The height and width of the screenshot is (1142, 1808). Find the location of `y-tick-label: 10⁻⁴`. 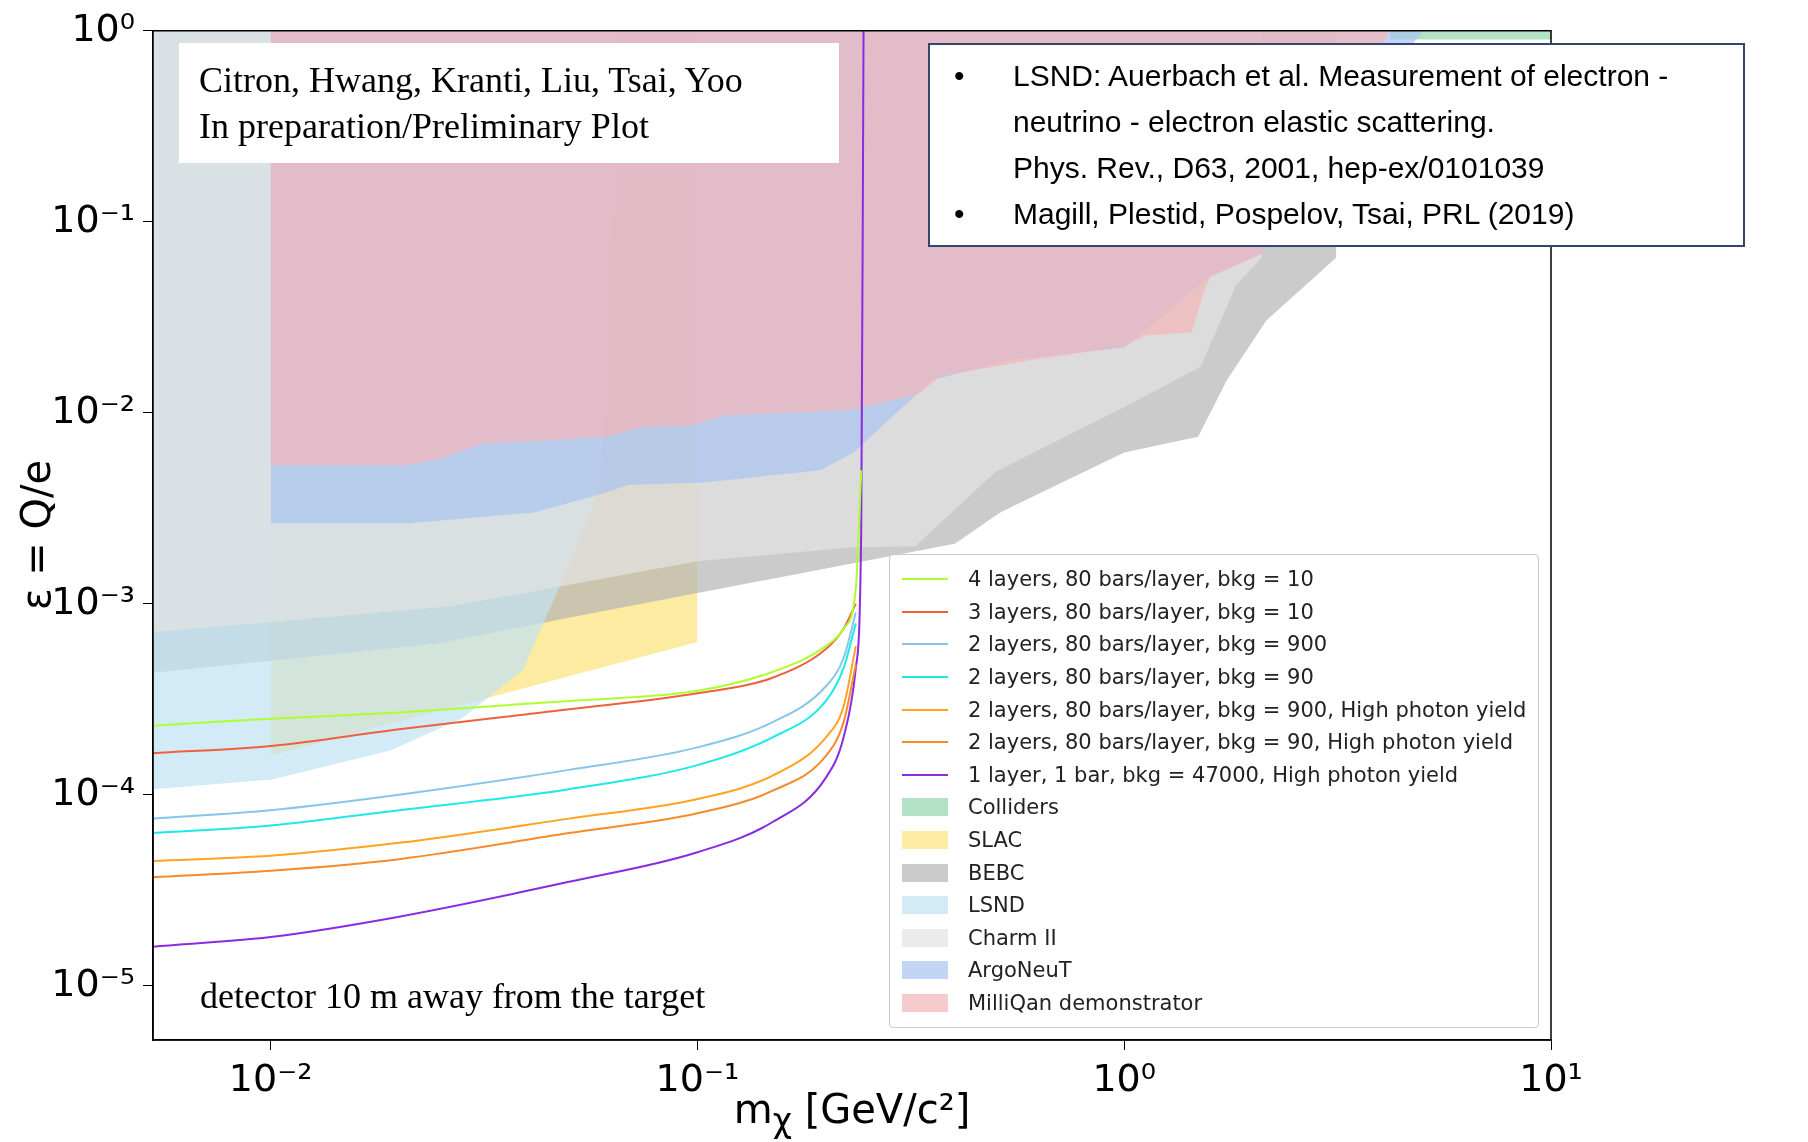

y-tick-label: 10⁻⁴ is located at coordinates (93, 791).